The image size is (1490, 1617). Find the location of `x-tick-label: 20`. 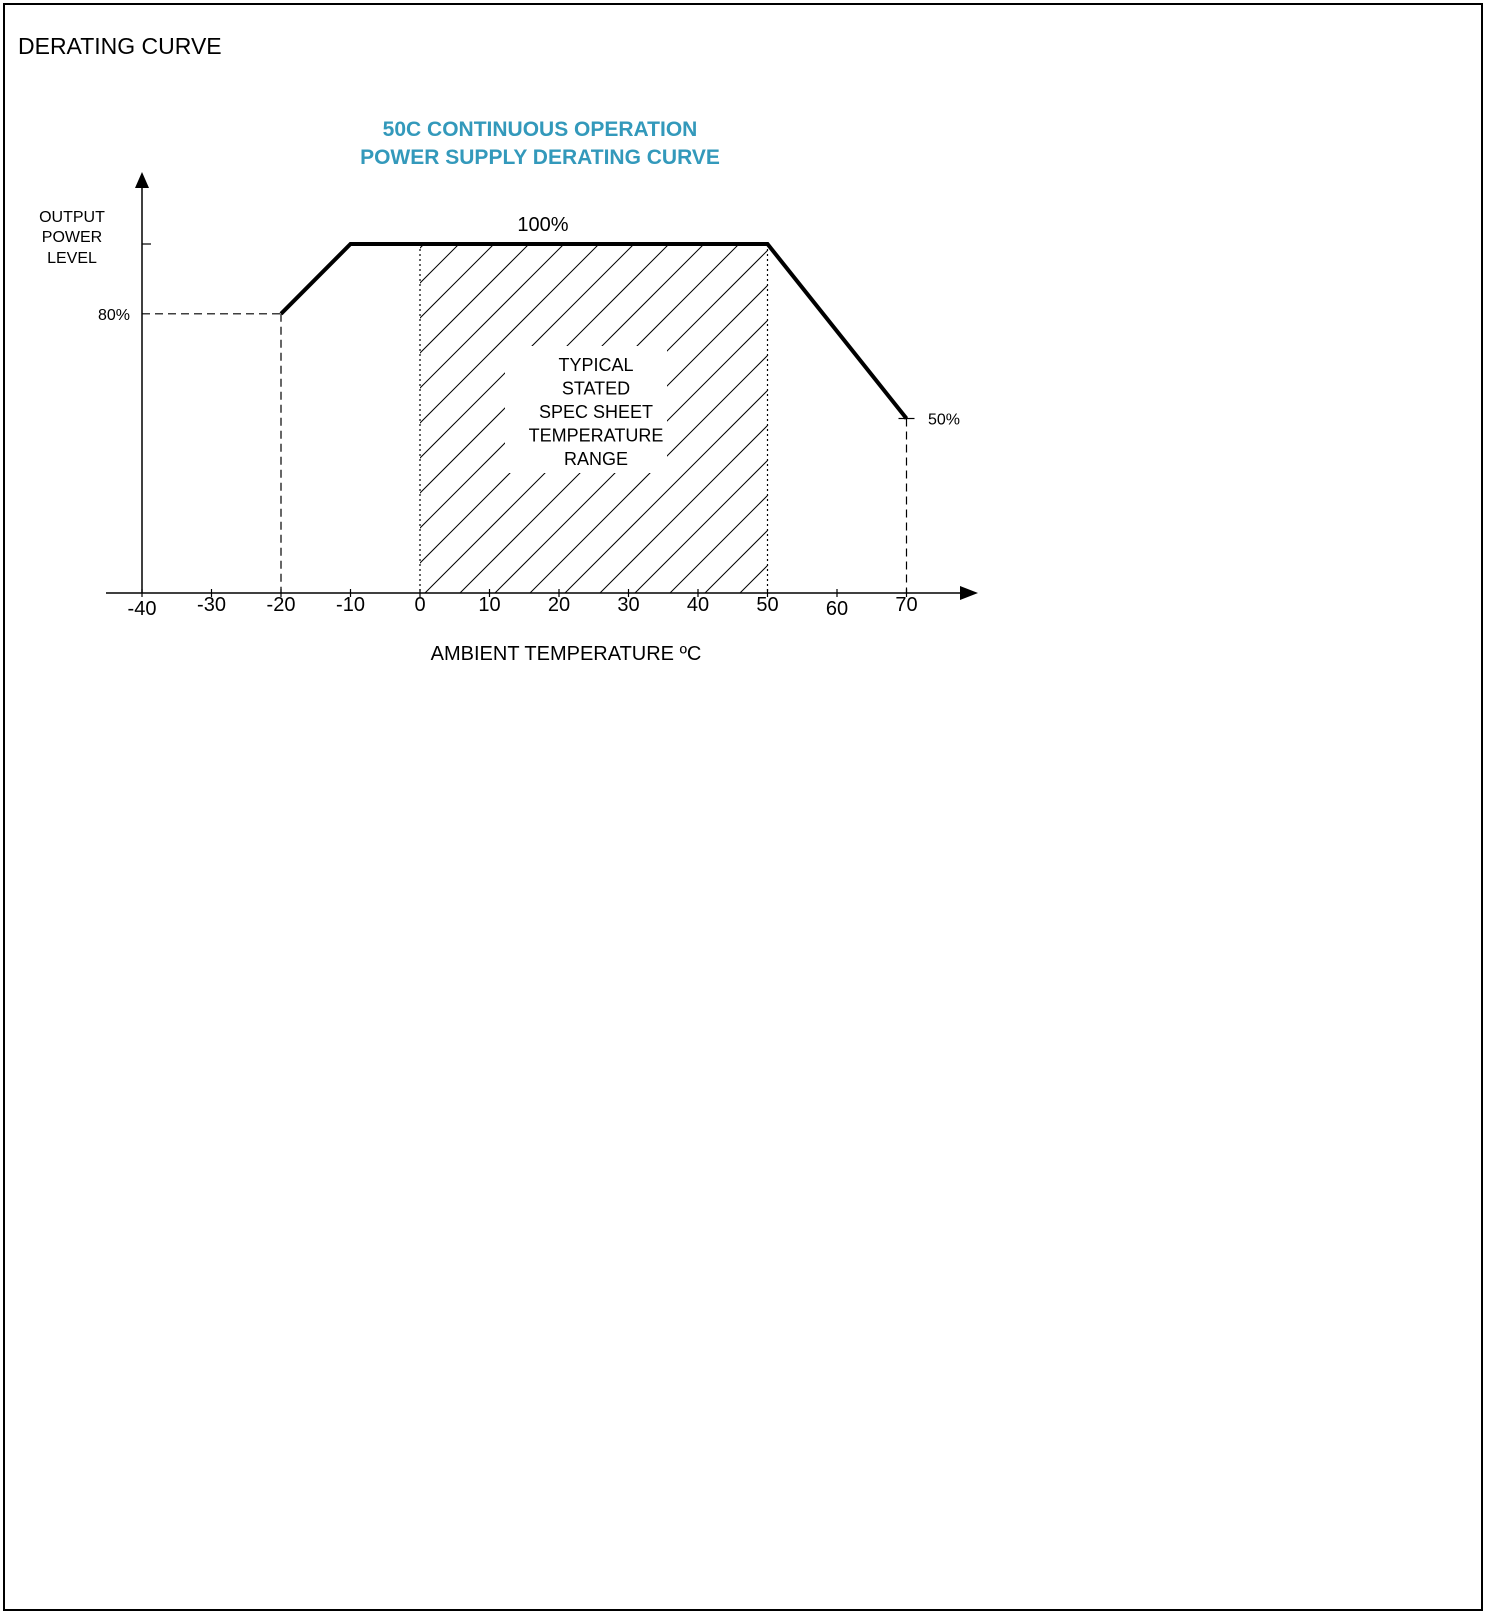

x-tick-label: 20 is located at coordinates (559, 605).